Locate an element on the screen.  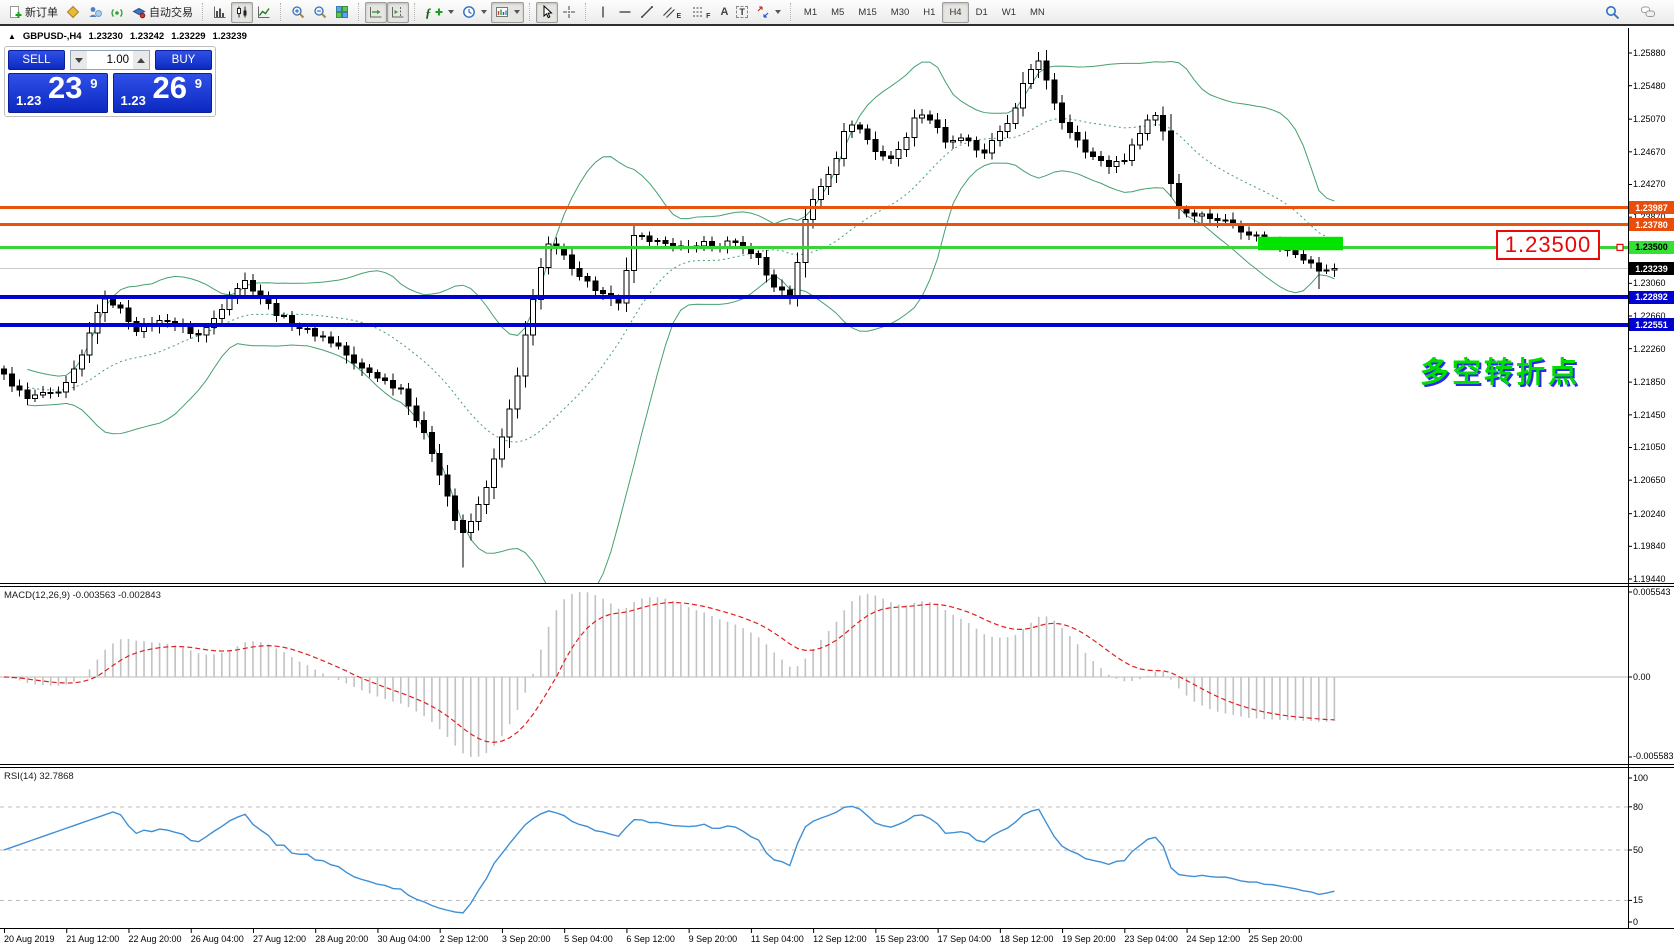
auto-scroll-button is located at coordinates (376, 12).